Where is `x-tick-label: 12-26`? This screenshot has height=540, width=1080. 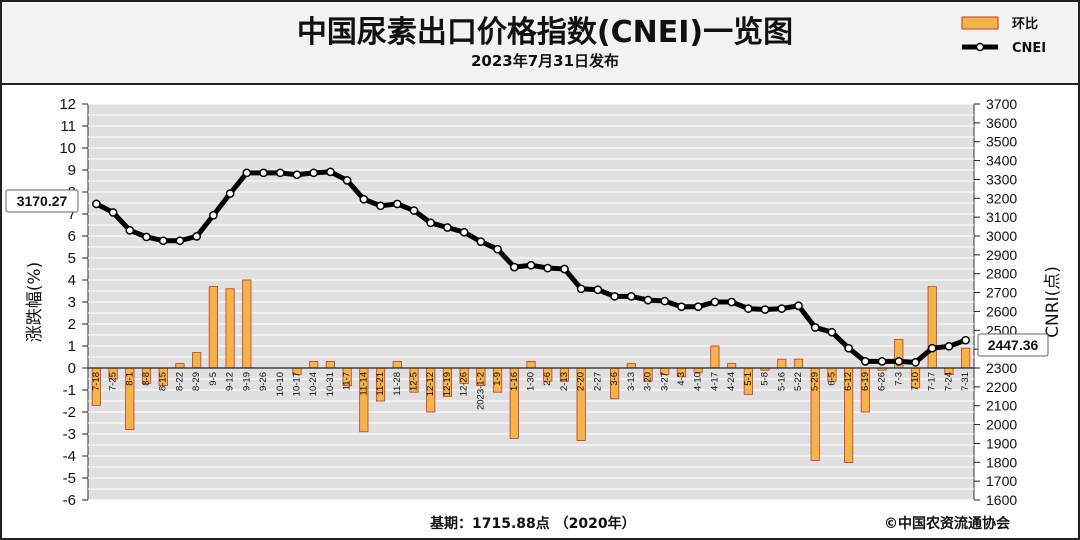
x-tick-label: 12-26 is located at coordinates (464, 384).